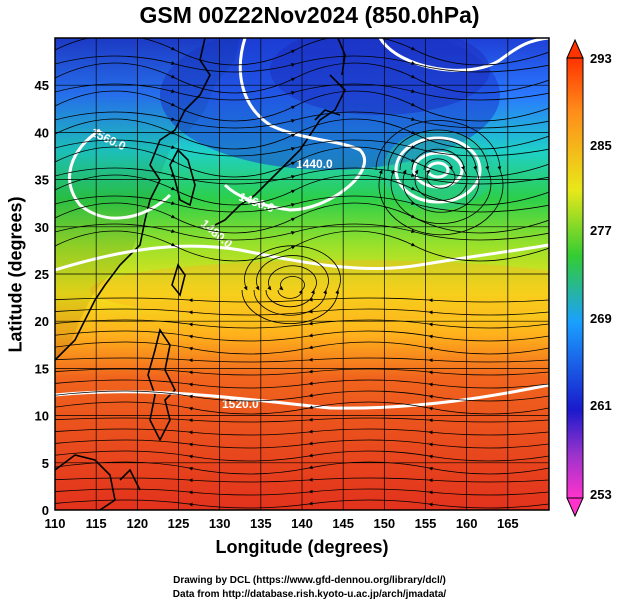 This screenshot has width=619, height=605. Describe the element at coordinates (302, 523) in the screenshot. I see `x-tick-label: 140` at that location.